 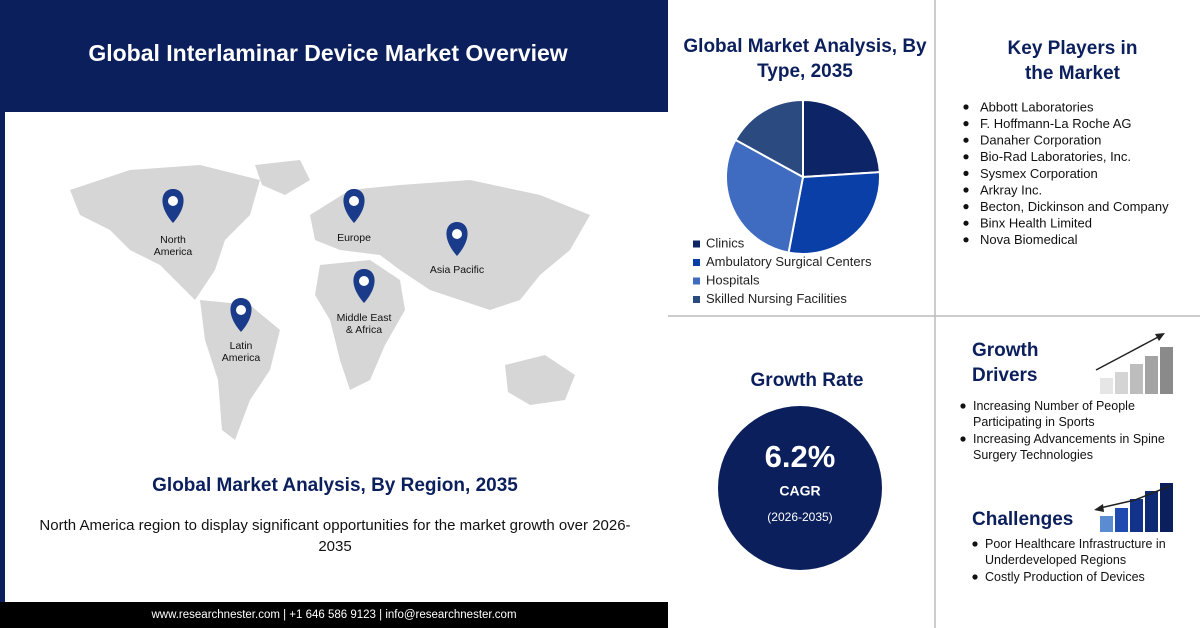 What do you see at coordinates (1011, 189) in the screenshot?
I see `key-player: Arkray Inc.` at bounding box center [1011, 189].